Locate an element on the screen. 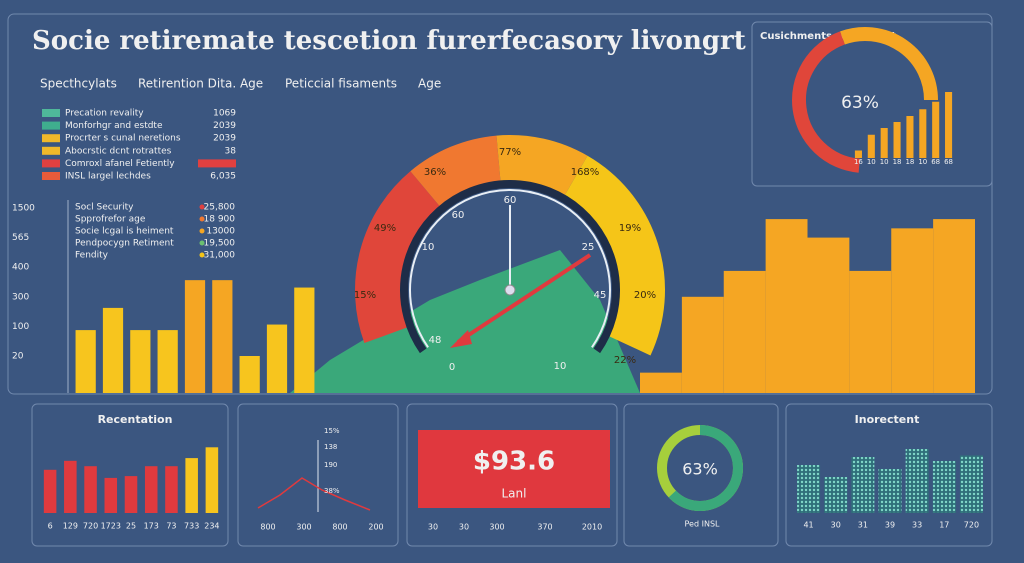 The height and width of the screenshot is (563, 1024). legend-label: Pendpocygn Retiment is located at coordinates (124, 244).